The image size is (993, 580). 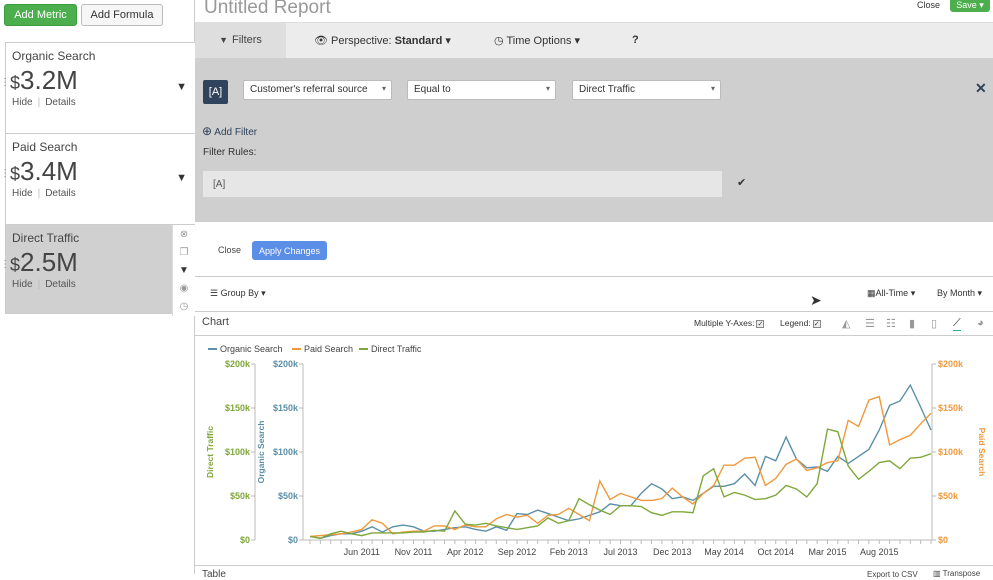 I want to click on operator-select: Equal to ▾, so click(x=481, y=90).